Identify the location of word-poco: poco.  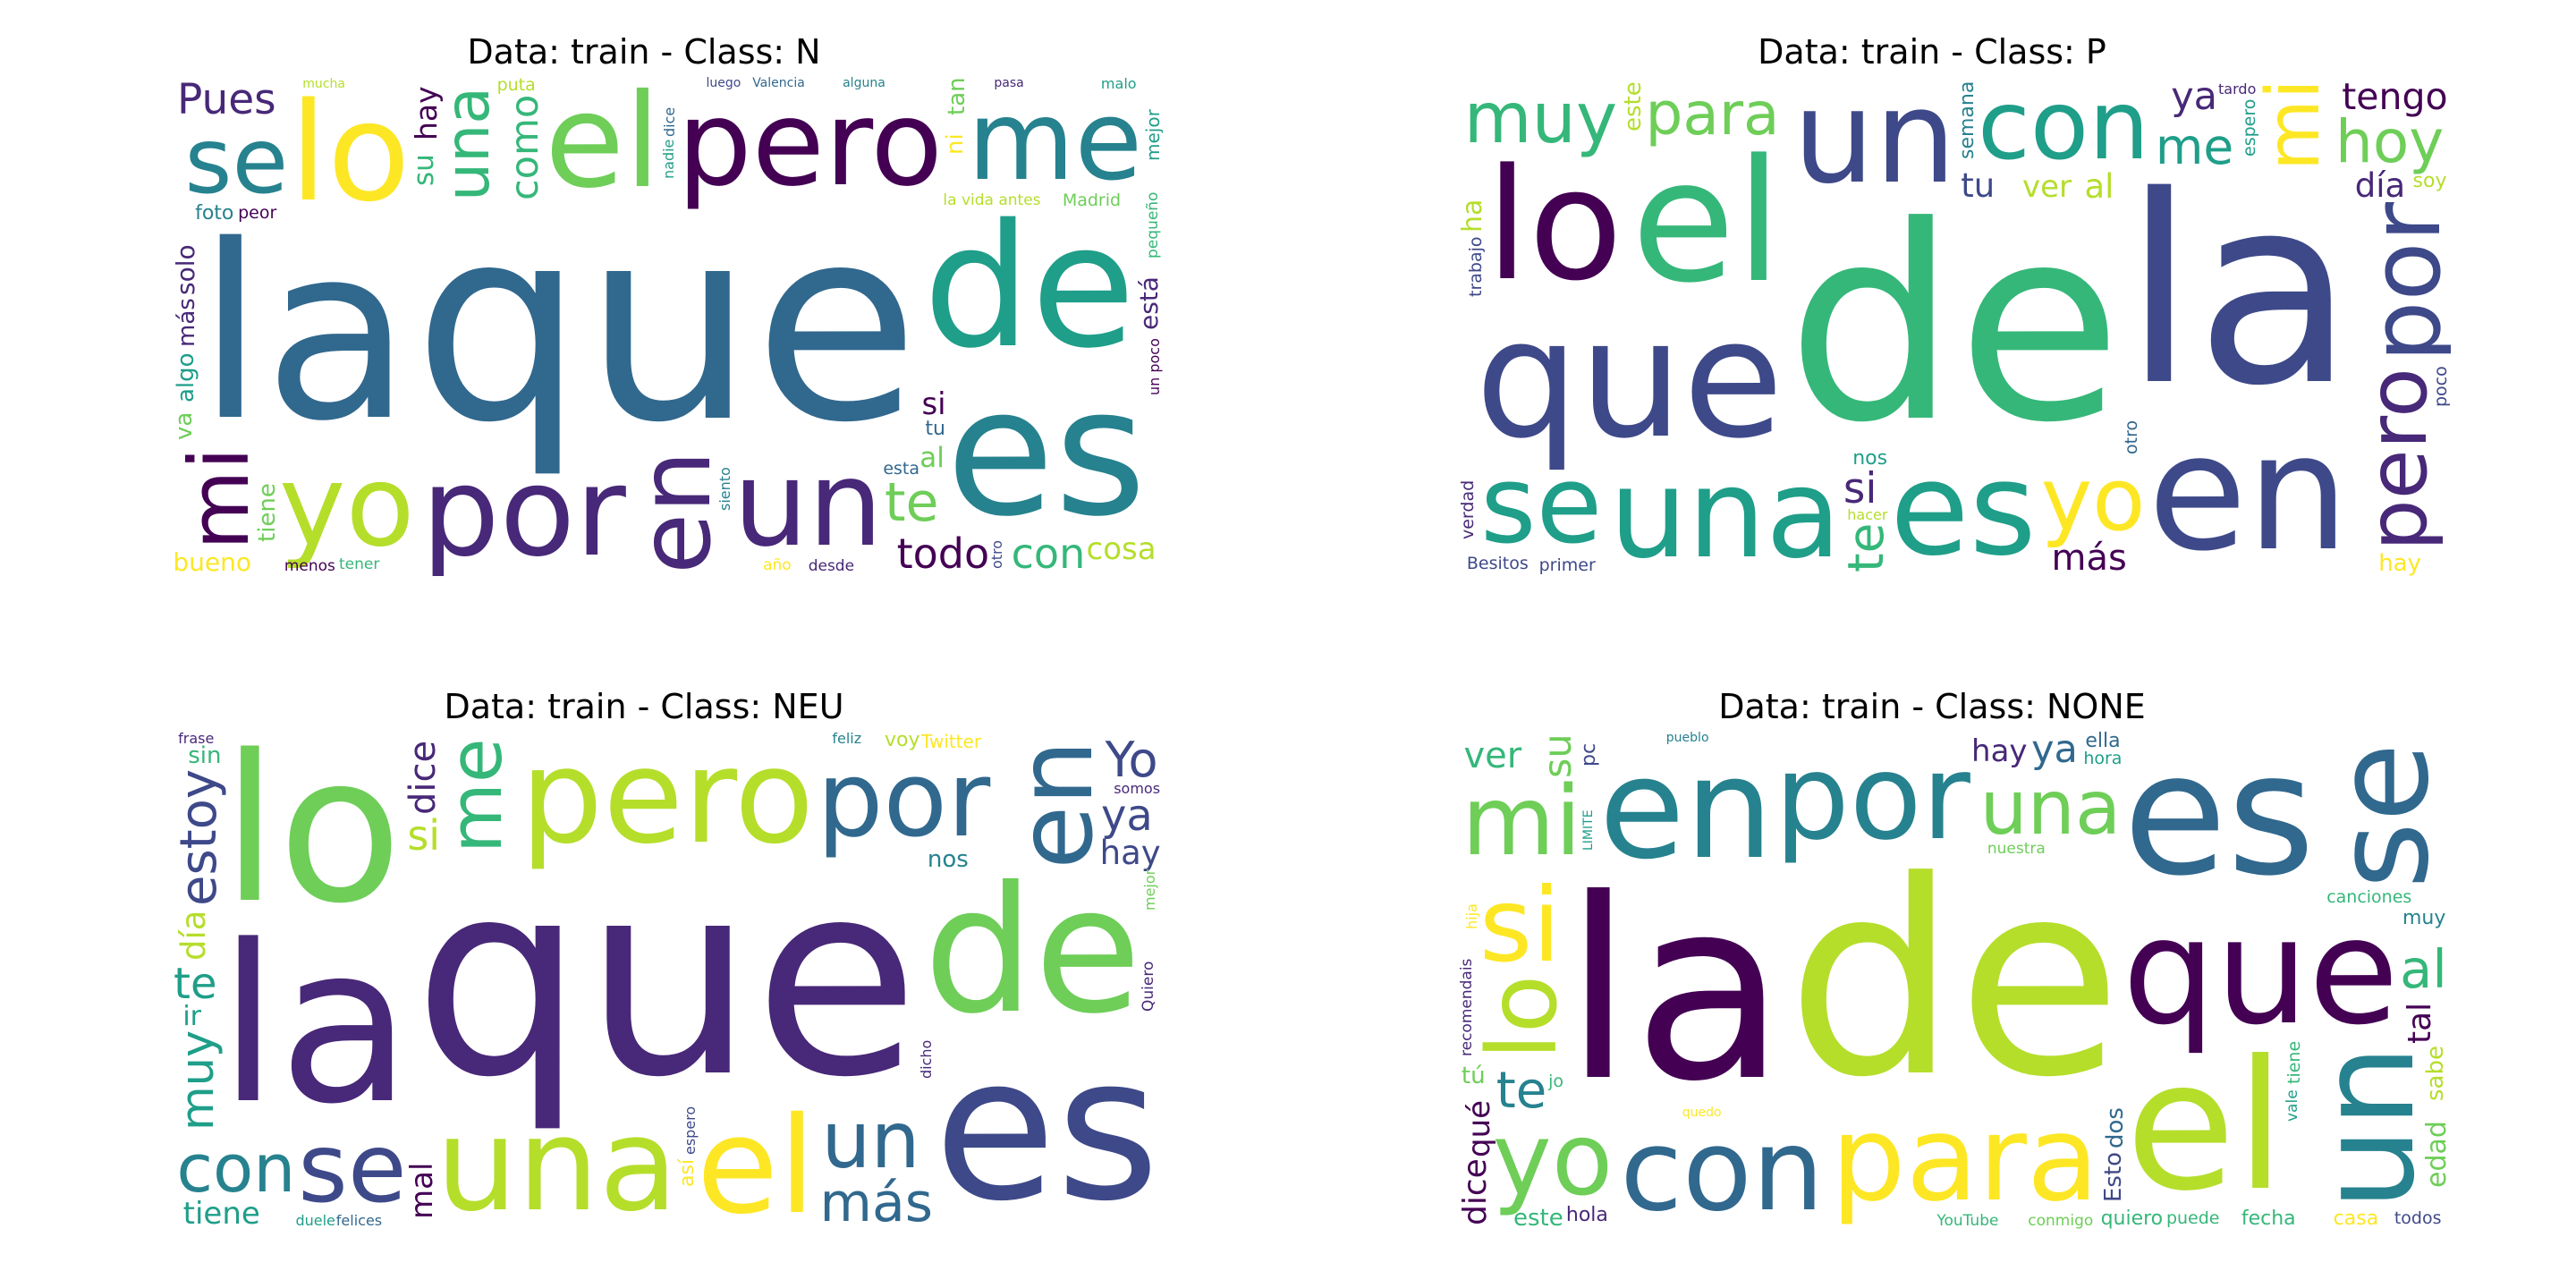
(2441, 387).